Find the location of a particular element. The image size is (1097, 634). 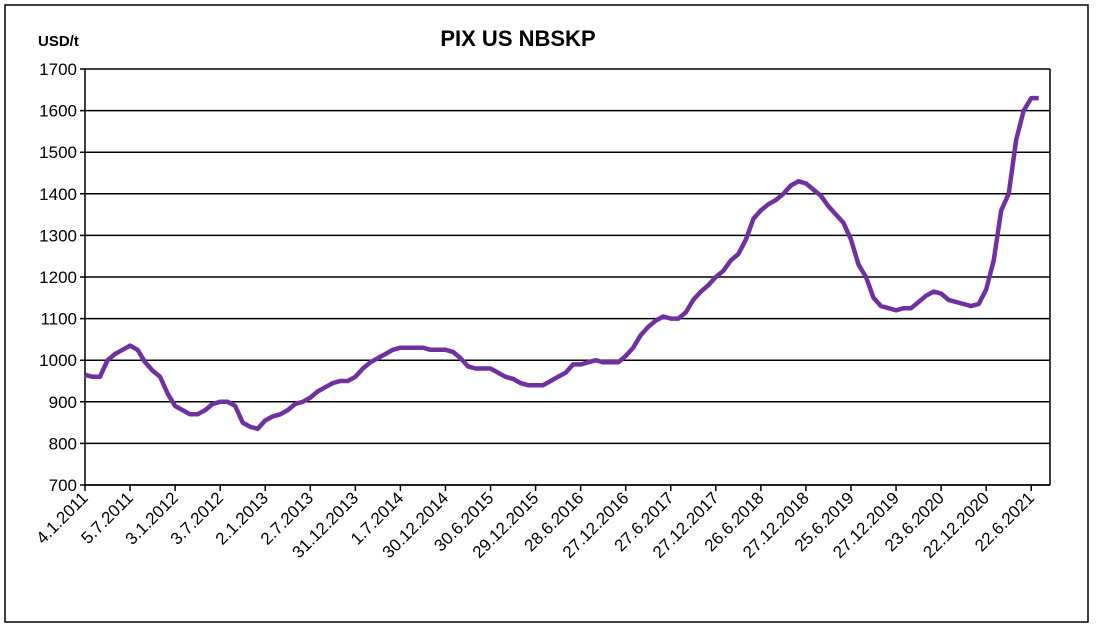

y-tick-label: 1100 is located at coordinates (58, 319).